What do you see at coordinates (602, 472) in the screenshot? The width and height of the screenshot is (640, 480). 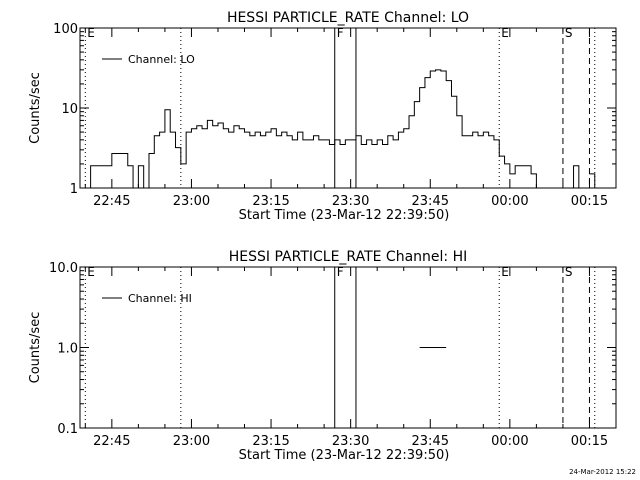 I see `footer-timestamp: 24-Mar-2012 15:22` at bounding box center [602, 472].